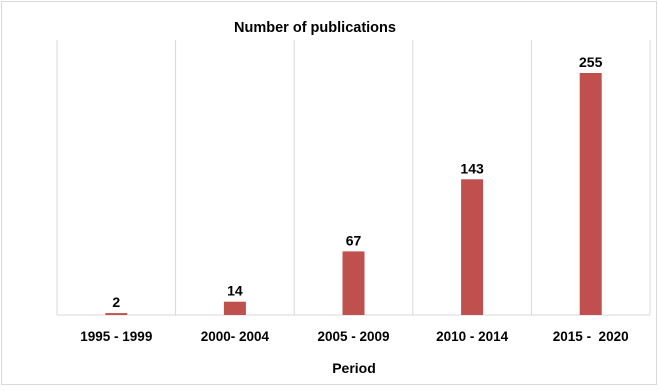  What do you see at coordinates (315, 28) in the screenshot?
I see `chart-title: Number of publications` at bounding box center [315, 28].